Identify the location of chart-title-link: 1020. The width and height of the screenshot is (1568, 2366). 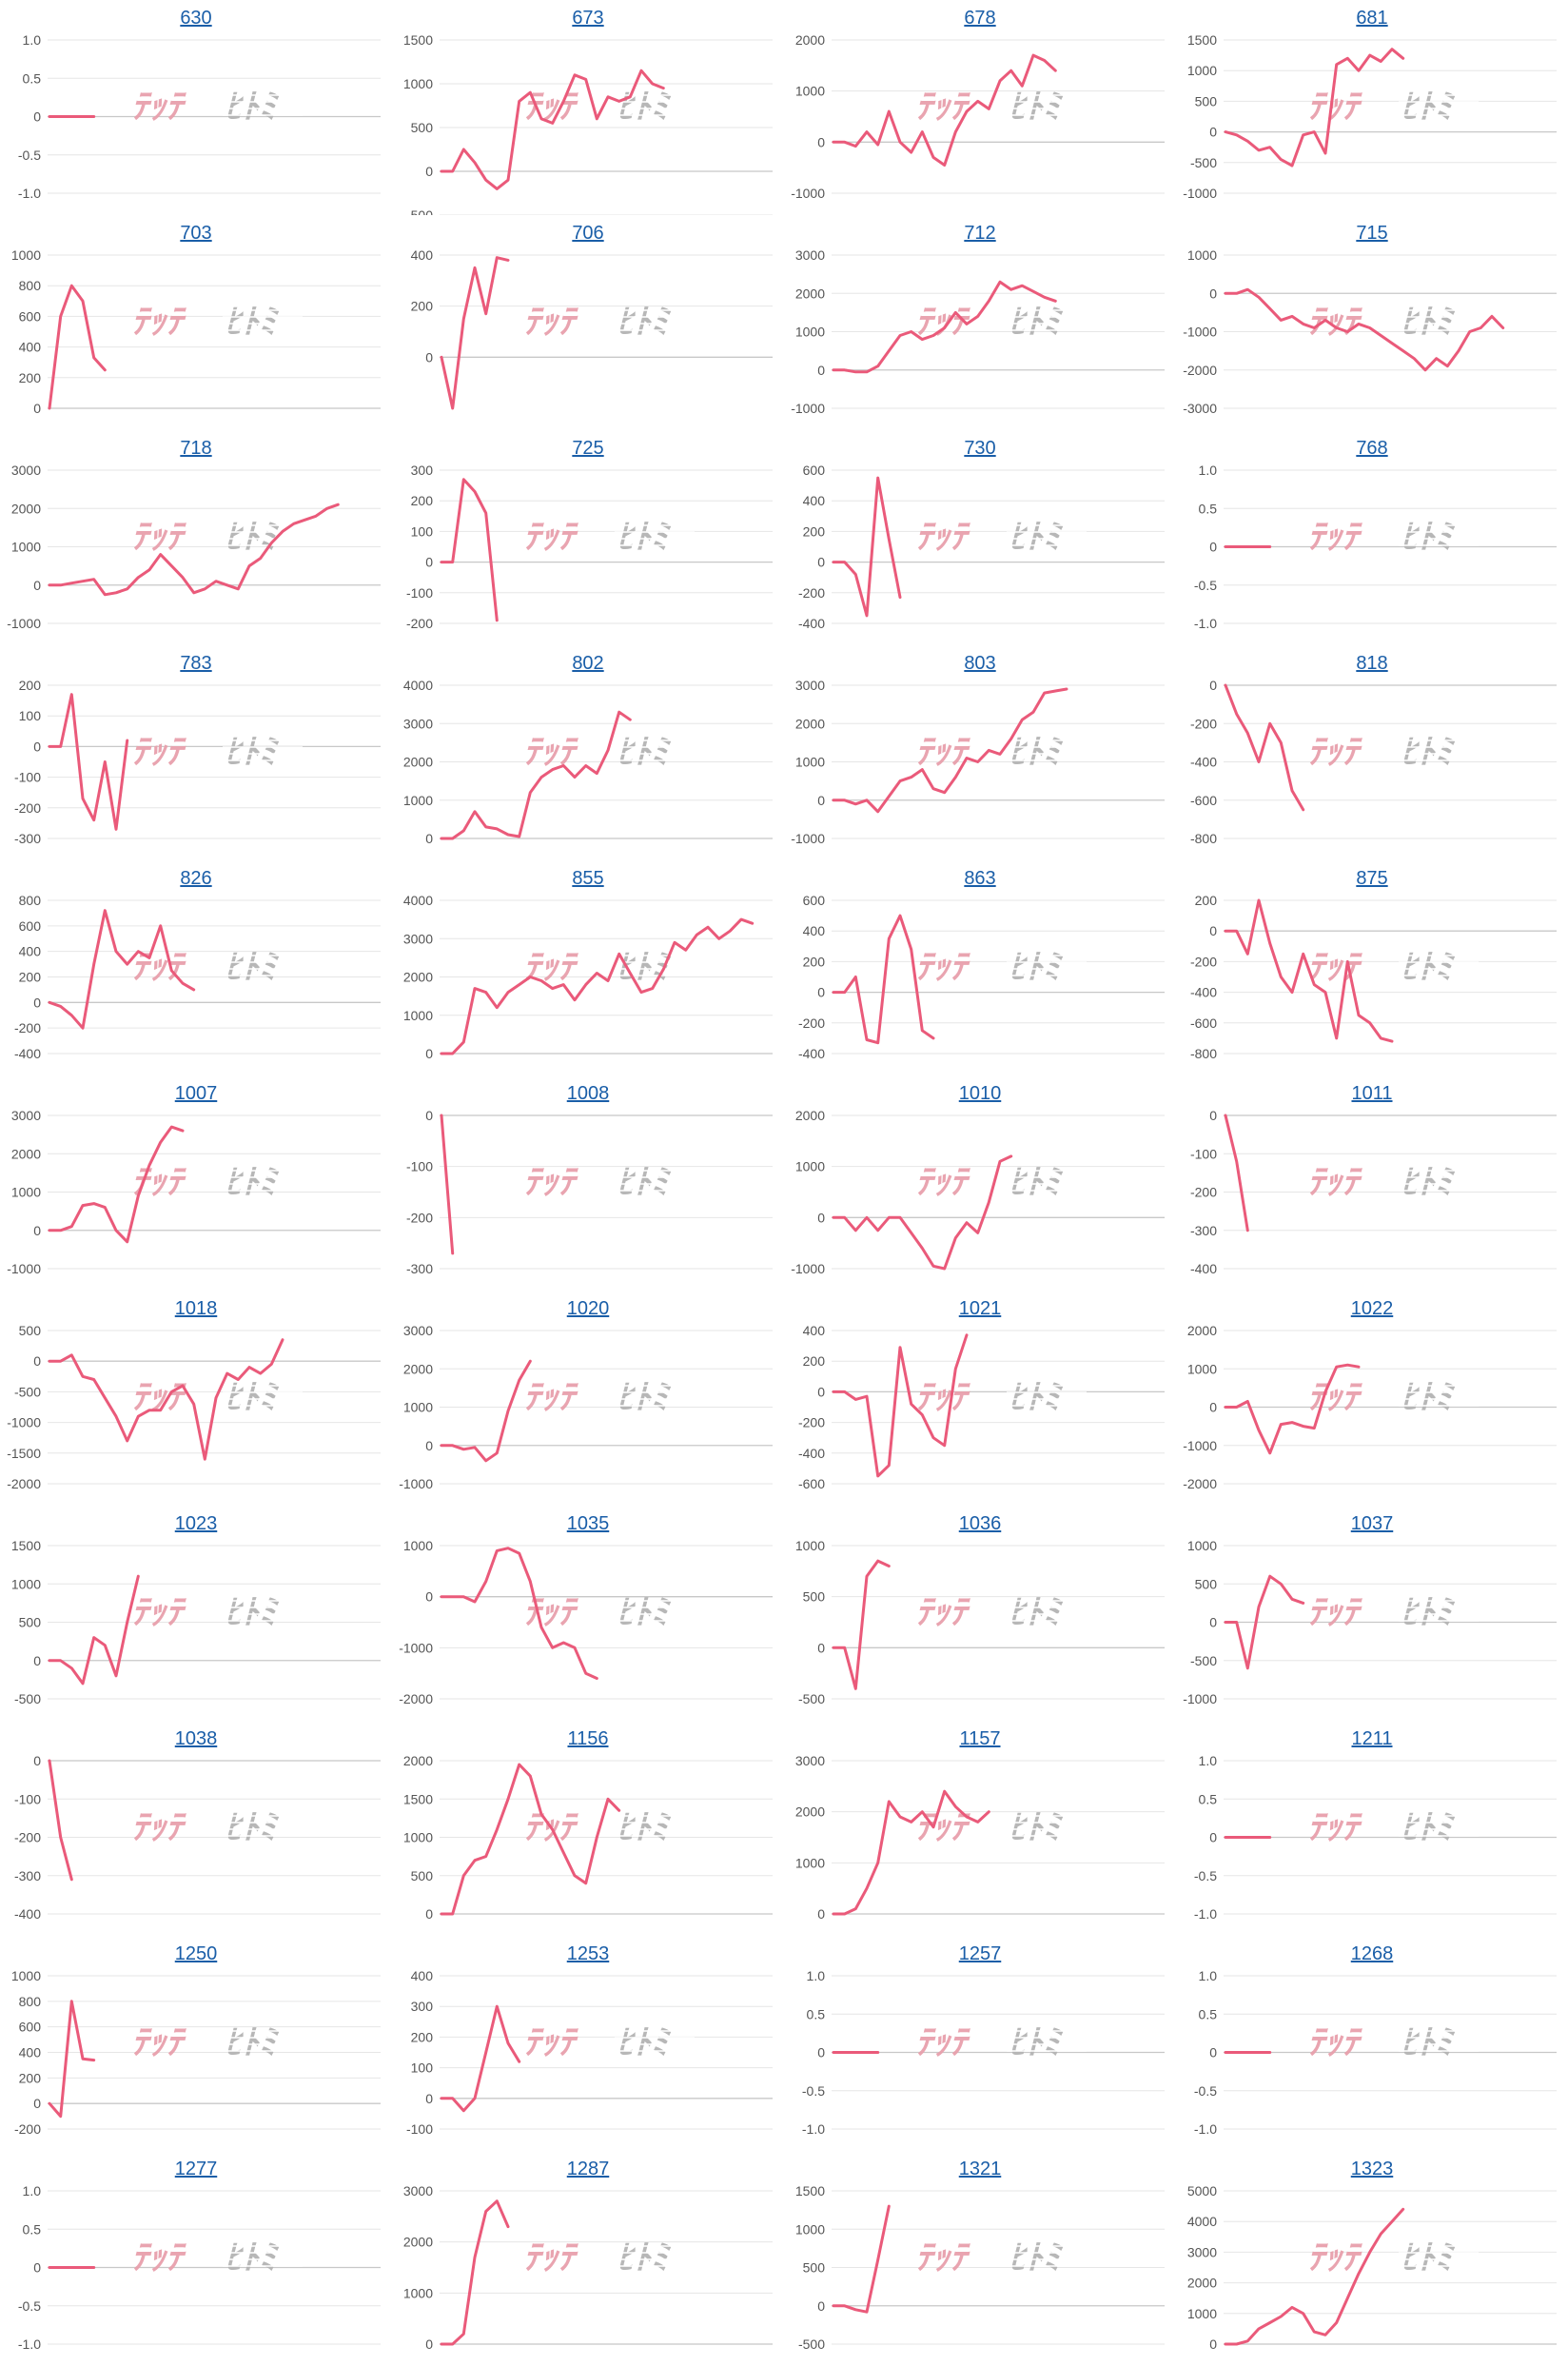
(588, 1308).